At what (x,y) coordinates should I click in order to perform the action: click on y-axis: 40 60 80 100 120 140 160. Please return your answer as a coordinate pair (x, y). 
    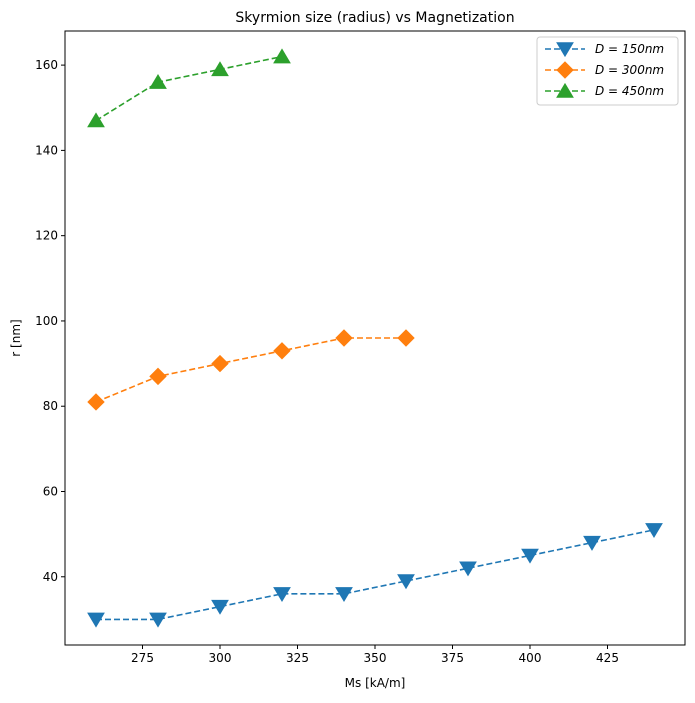
    Looking at the image, I should click on (50, 321).